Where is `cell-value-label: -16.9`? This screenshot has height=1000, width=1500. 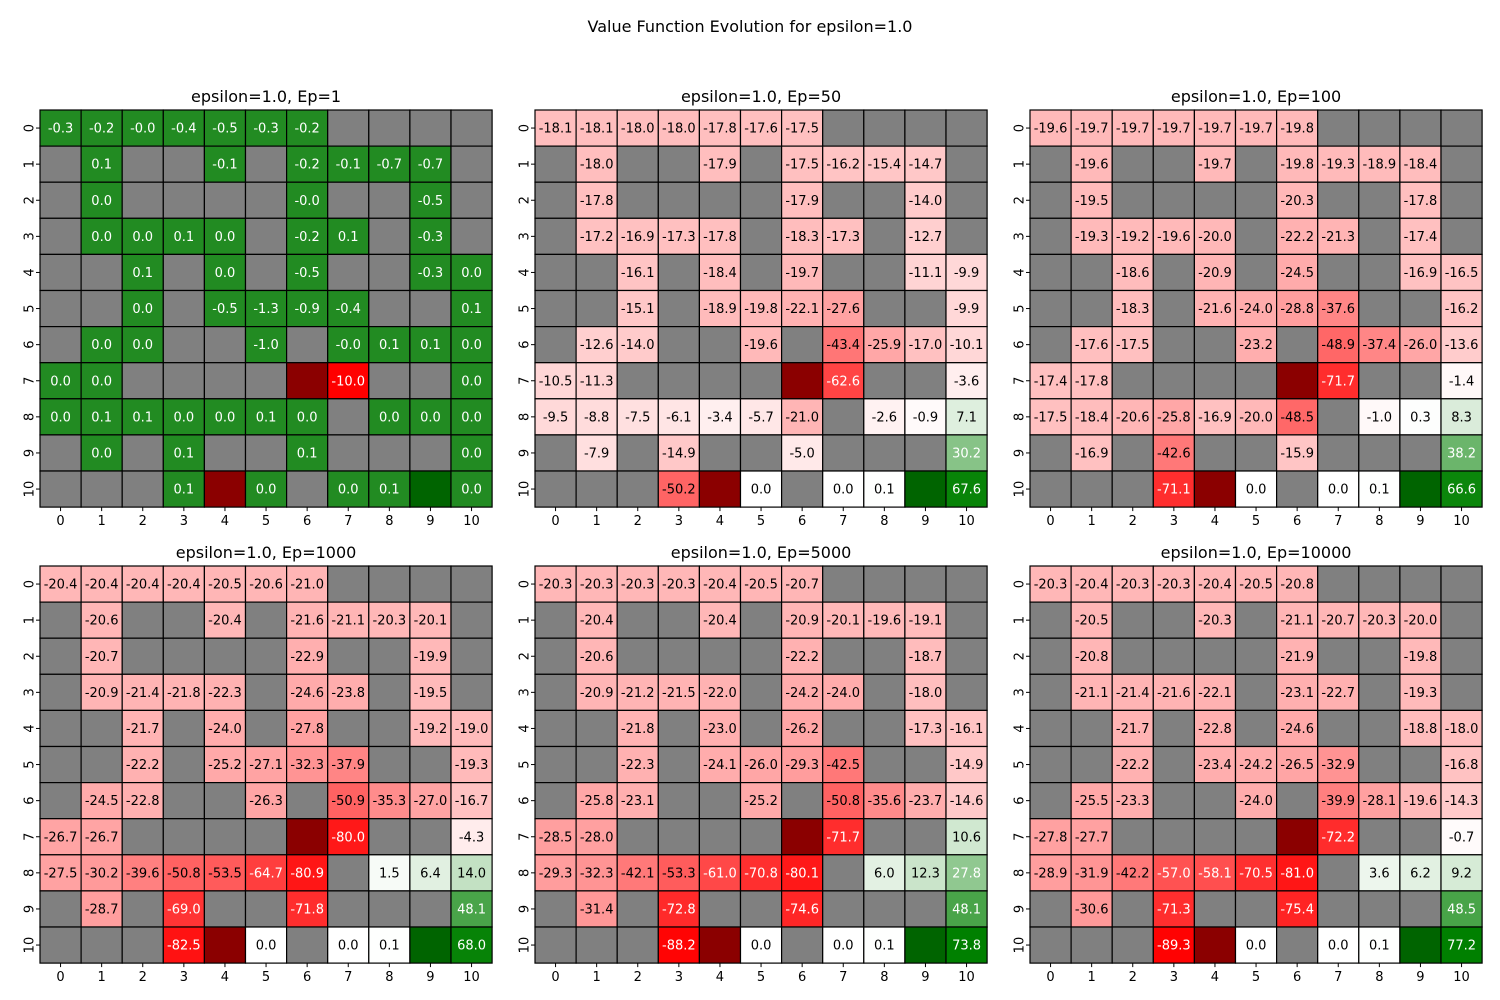
cell-value-label: -16.9 is located at coordinates (638, 237).